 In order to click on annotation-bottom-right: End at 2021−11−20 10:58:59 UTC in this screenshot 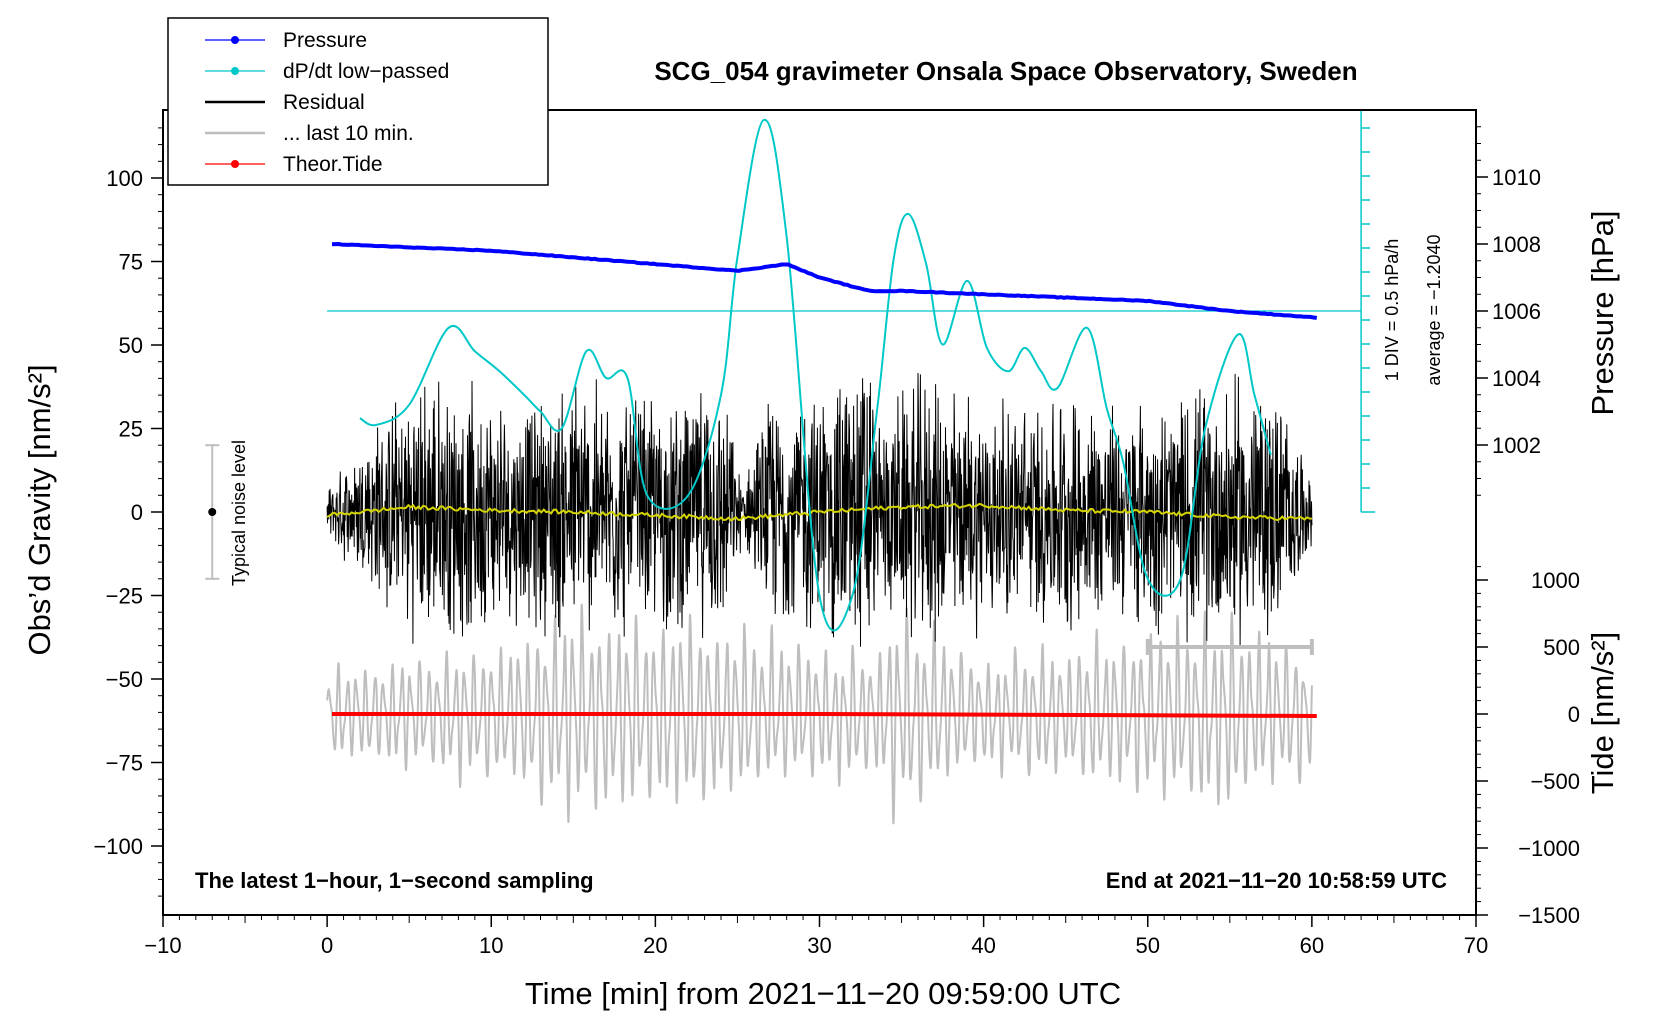, I will do `click(1276, 880)`.